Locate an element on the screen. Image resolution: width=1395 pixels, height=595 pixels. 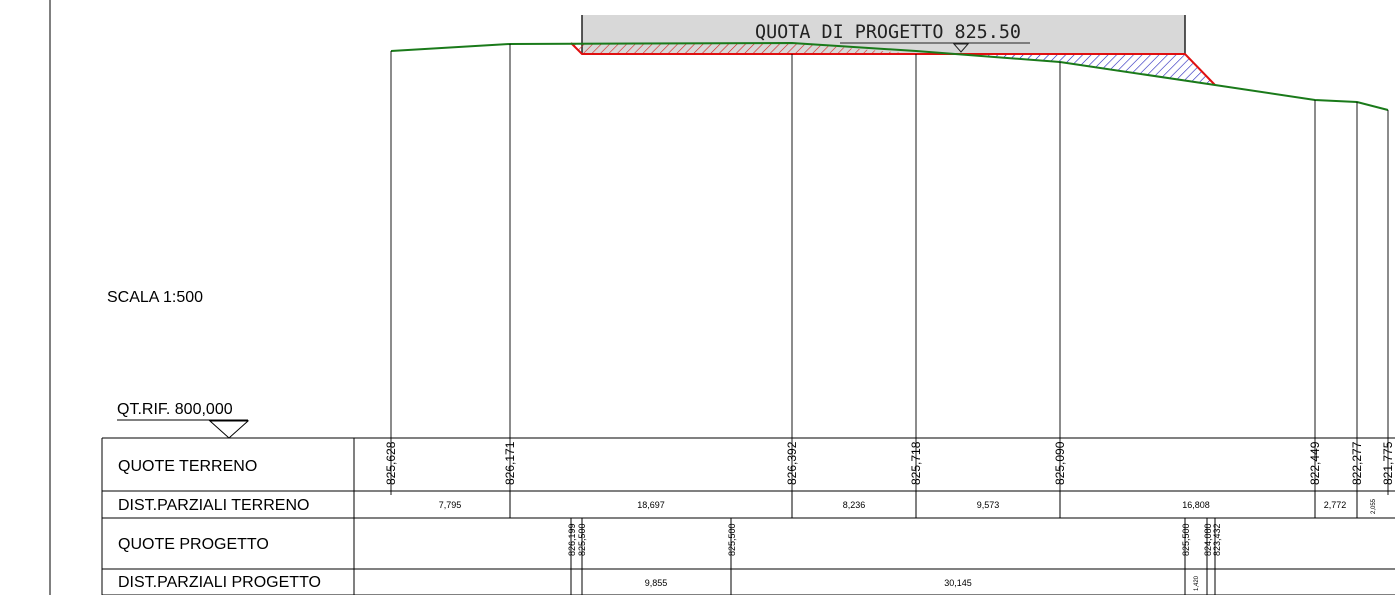
project-distance: 9,855 is located at coordinates (656, 583).